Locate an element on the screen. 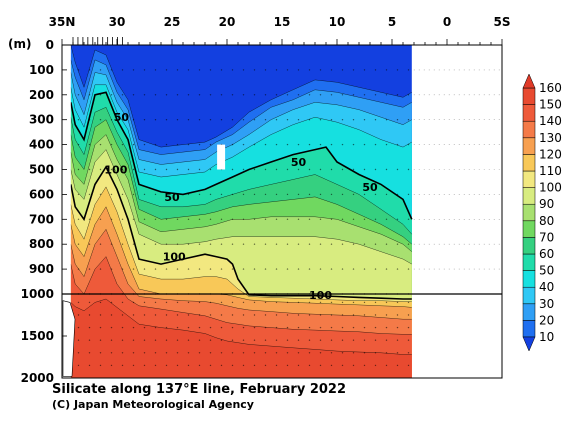 Image resolution: width=570 pixels, height=423 pixels. colorbar-max-arrow is located at coordinates (529, 81).